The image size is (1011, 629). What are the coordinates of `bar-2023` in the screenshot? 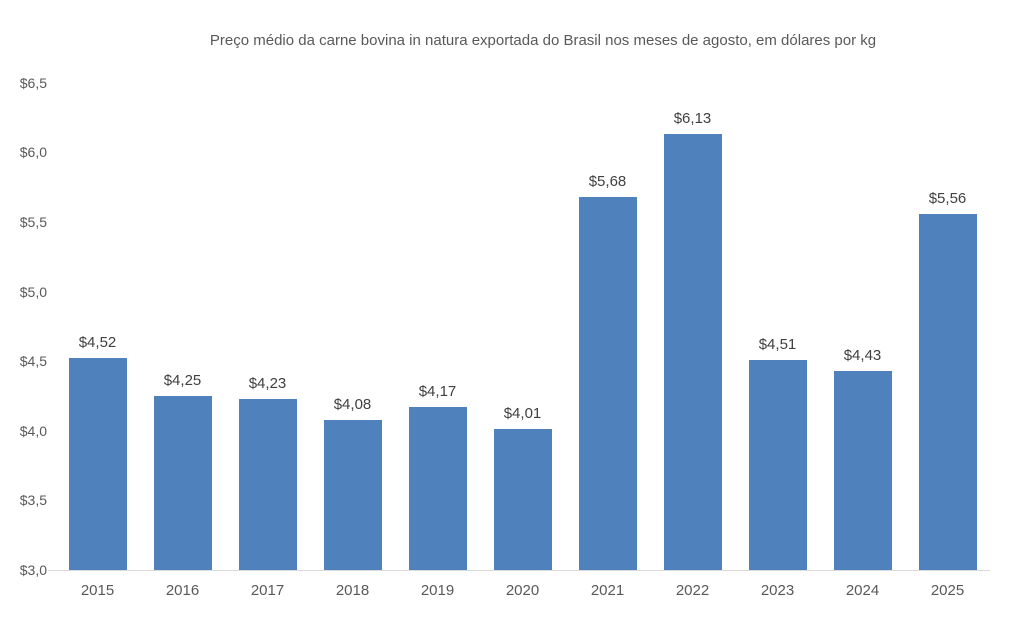 It's located at (777, 464).